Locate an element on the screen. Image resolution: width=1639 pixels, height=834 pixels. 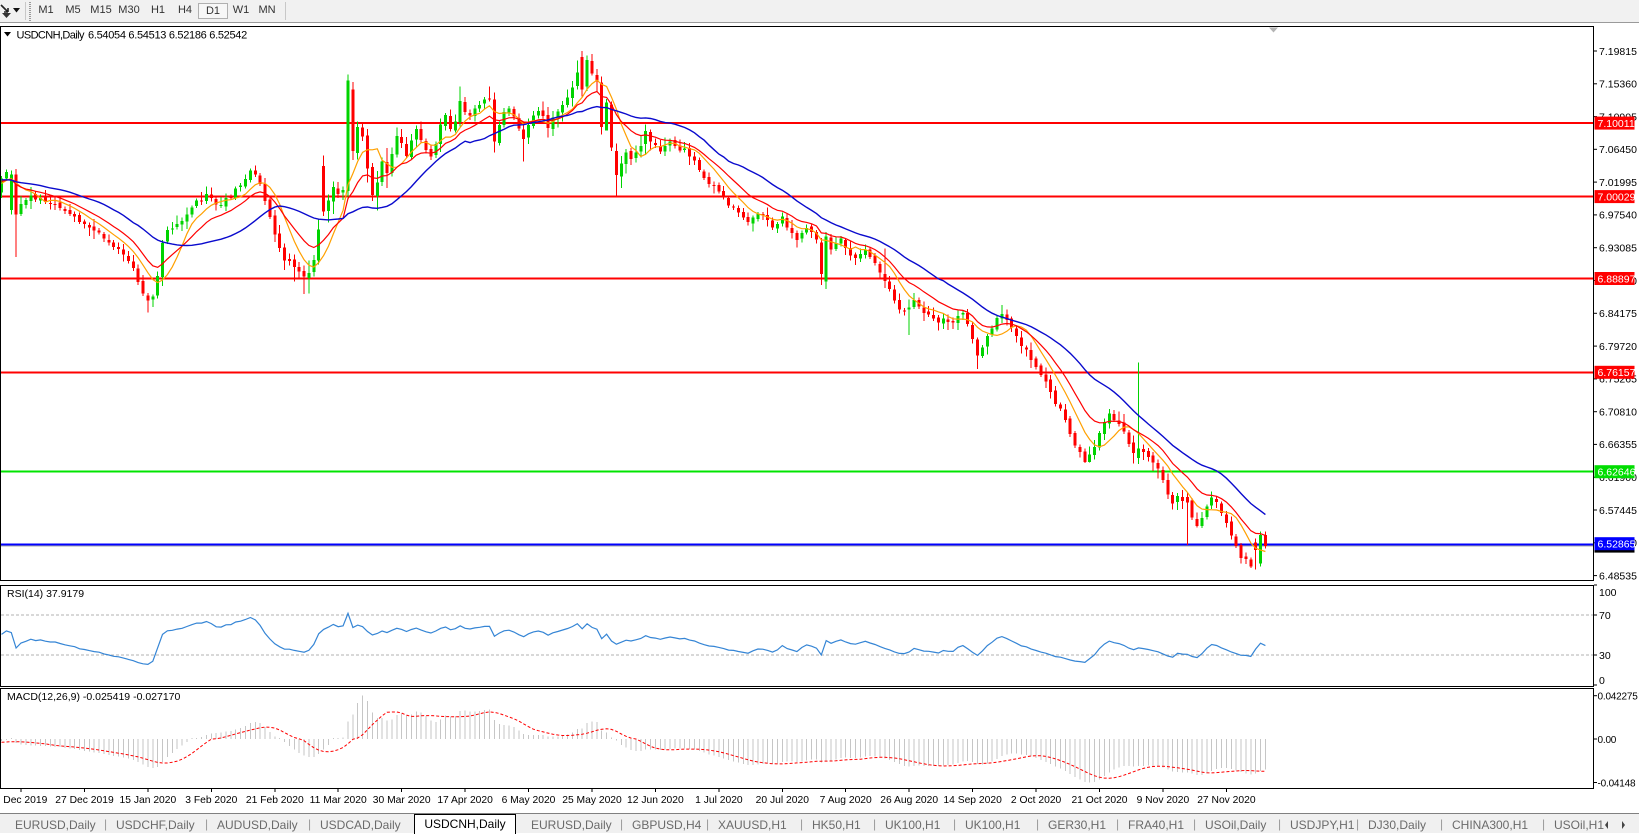
svg-text: 6.88897 is located at coordinates (1617, 279).